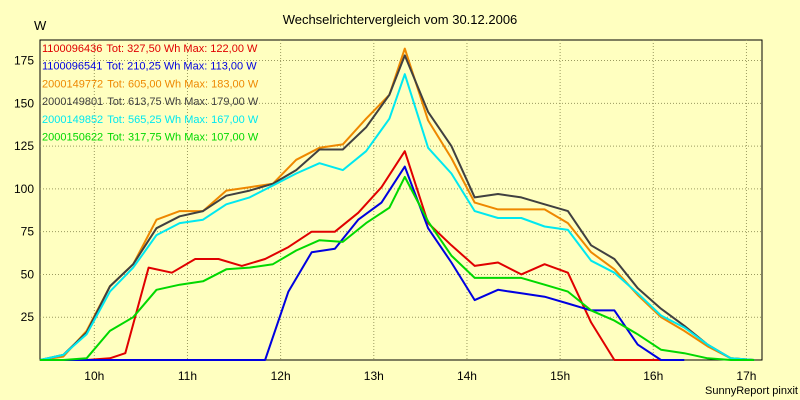 This screenshot has height=400, width=800. Describe the element at coordinates (28, 232) in the screenshot. I see `y-tick-label-2: 75` at that location.